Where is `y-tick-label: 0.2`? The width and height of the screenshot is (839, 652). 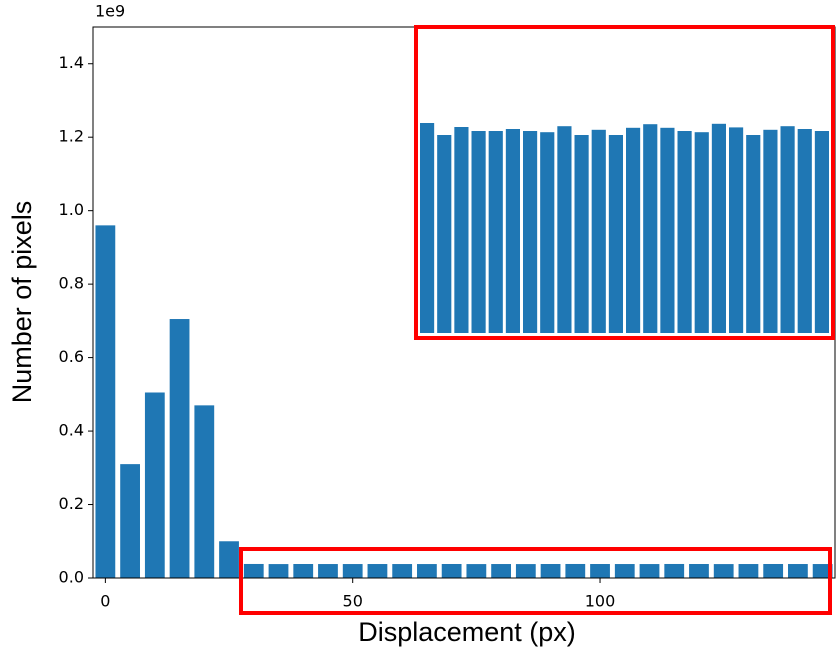 y-tick-label: 0.2 is located at coordinates (71, 503).